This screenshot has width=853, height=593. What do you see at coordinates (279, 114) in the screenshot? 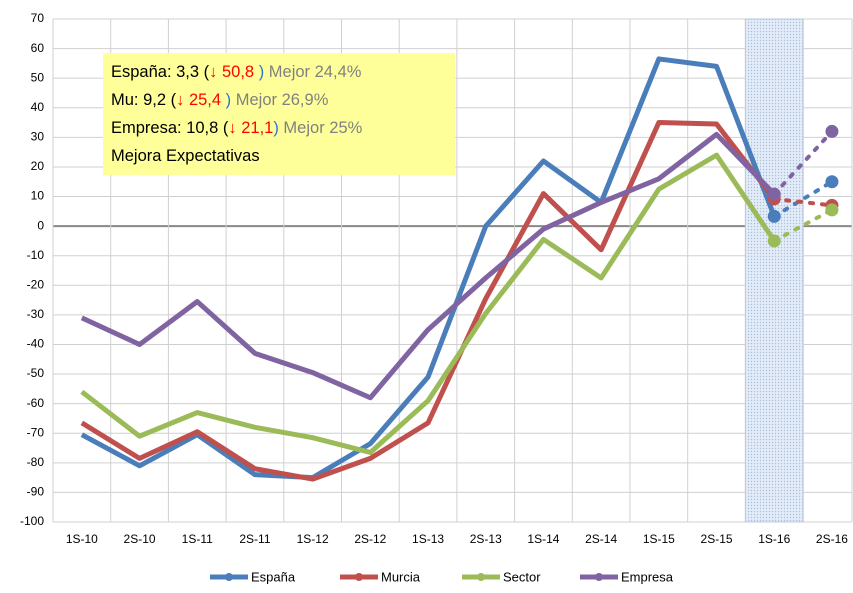
I see `annotation-box` at bounding box center [279, 114].